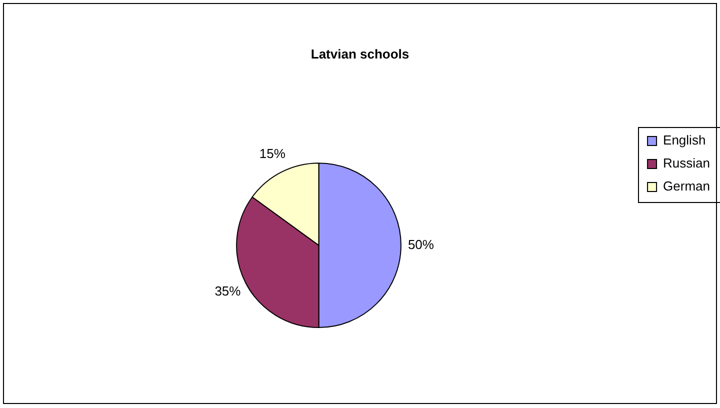 This screenshot has width=720, height=408. Describe the element at coordinates (360, 54) in the screenshot. I see `chart-title: Latvian schools` at that location.